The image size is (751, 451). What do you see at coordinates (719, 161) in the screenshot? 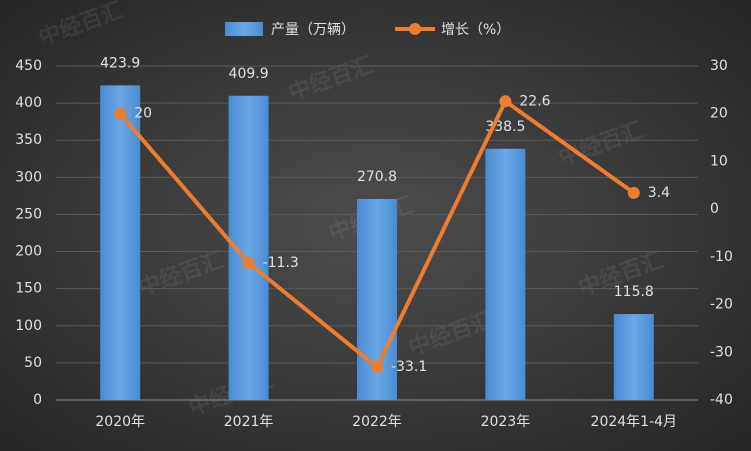
I see `y2-tick-label: 10` at bounding box center [719, 161].